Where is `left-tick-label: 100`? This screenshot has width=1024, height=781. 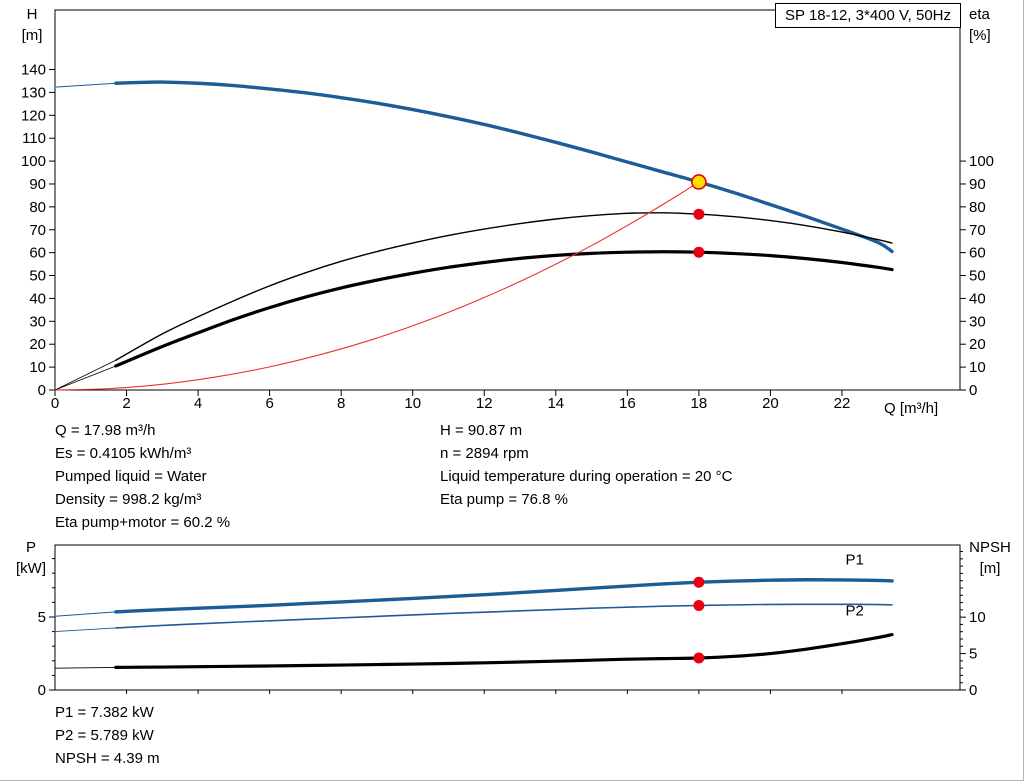 left-tick-label: 100 is located at coordinates (33, 161).